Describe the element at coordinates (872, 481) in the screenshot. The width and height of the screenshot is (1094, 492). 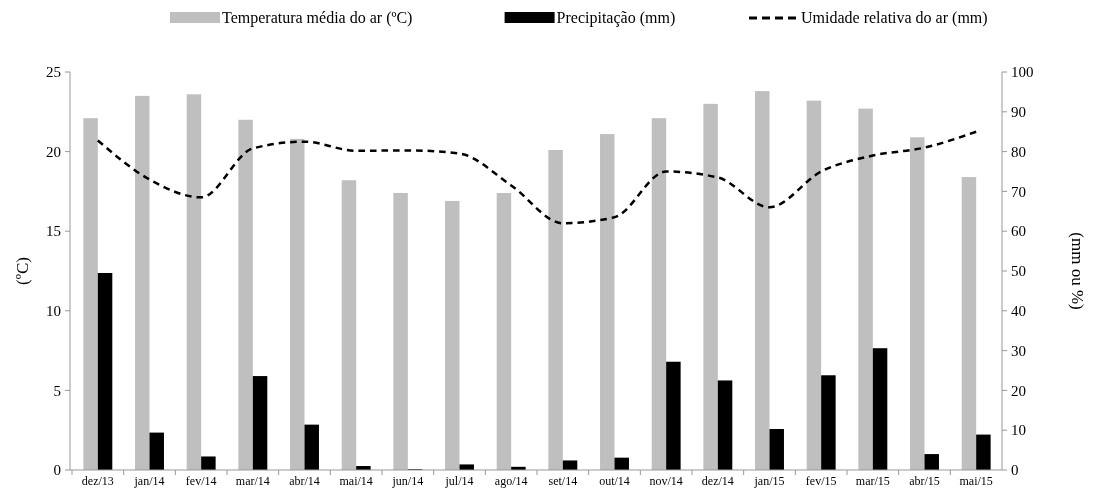
I see `x-tick-label: mar/15` at that location.